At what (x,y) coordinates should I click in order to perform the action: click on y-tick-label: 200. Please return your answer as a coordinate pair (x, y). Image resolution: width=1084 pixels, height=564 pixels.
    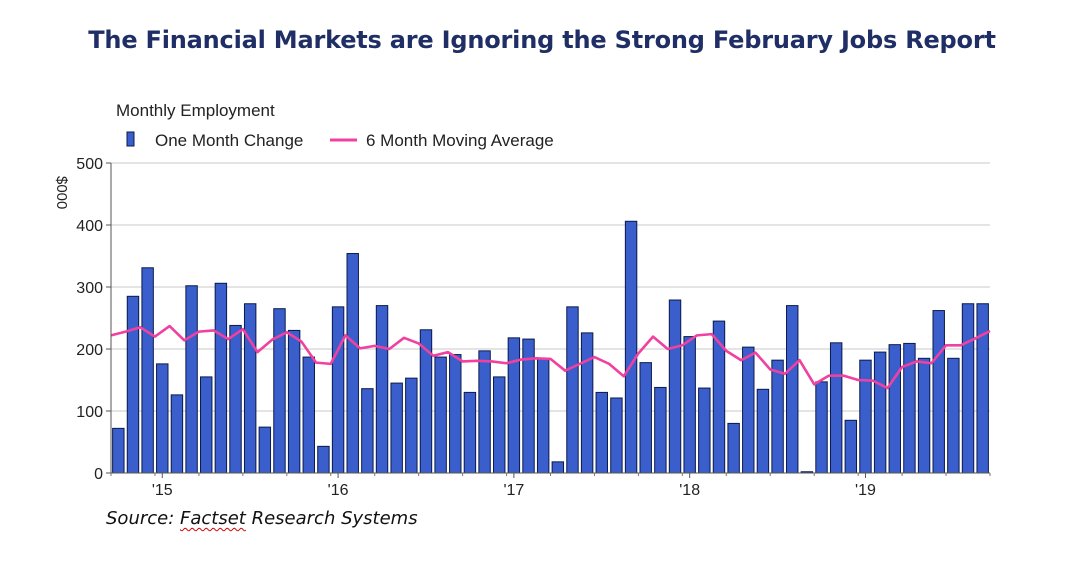
    Looking at the image, I should click on (89, 350).